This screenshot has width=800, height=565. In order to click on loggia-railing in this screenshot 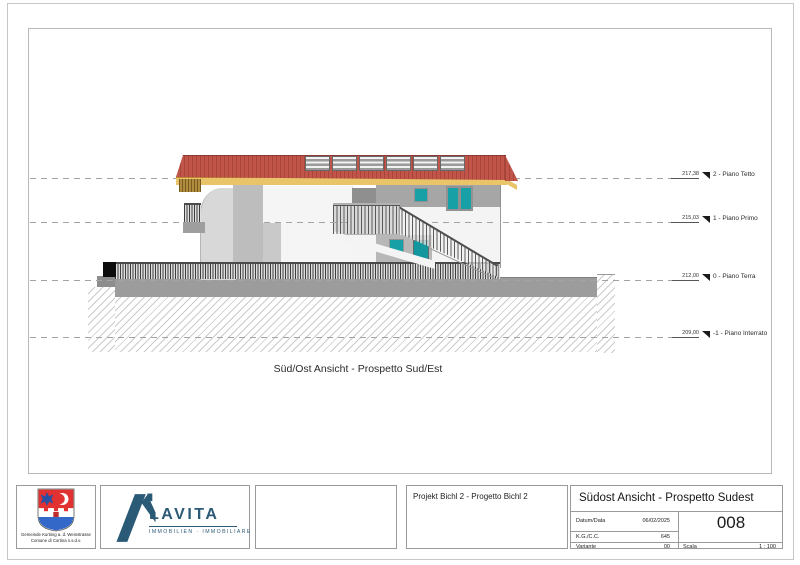, I will do `click(366, 219)`.